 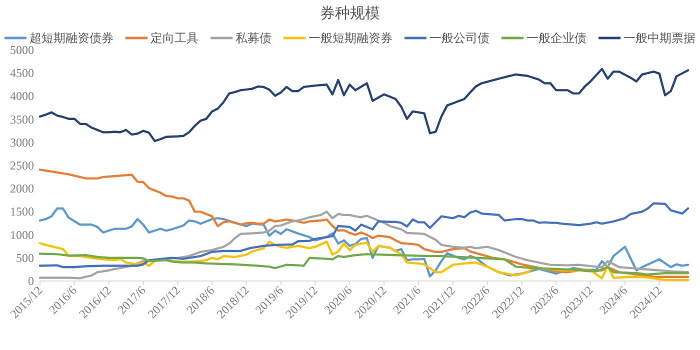 What do you see at coordinates (72, 38) in the screenshot?
I see `legend-label: 超短期融资债券` at bounding box center [72, 38].